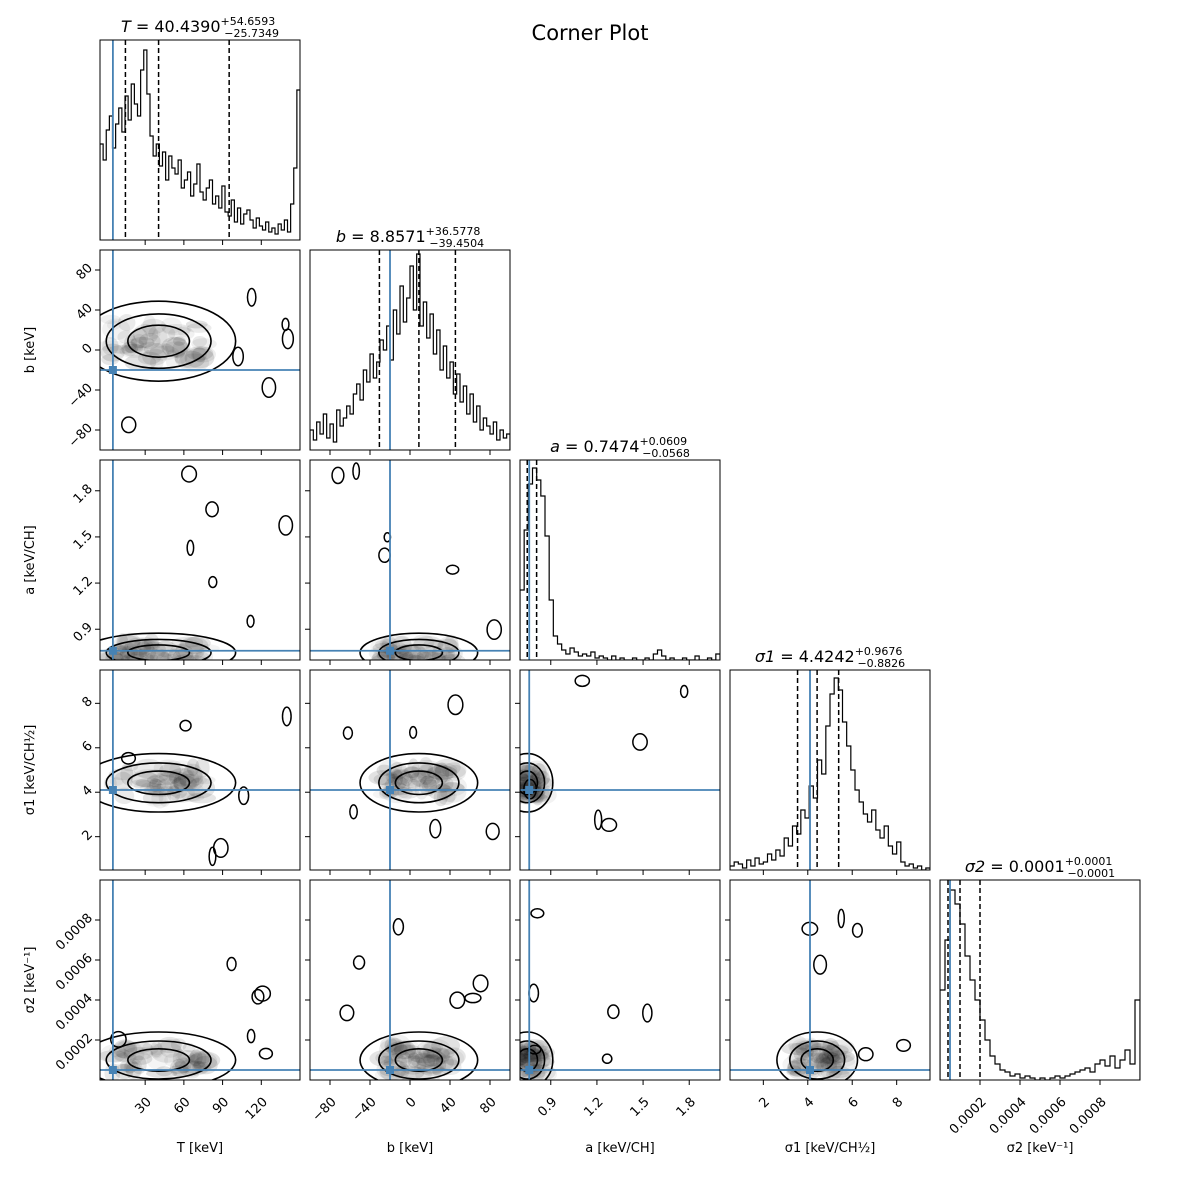  What do you see at coordinates (30, 980) in the screenshot?
I see `y-axis-label-σ2: σ2 [keV⁻¹]` at bounding box center [30, 980].